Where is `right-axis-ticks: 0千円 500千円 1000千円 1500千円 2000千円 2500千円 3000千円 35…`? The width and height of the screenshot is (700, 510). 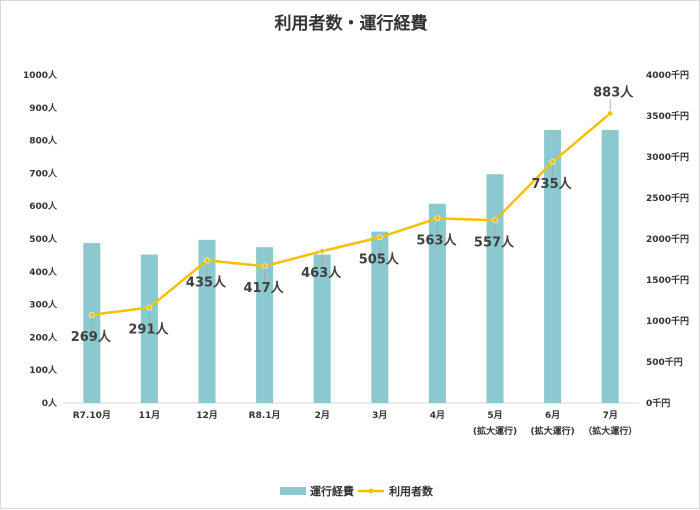
right-axis-ticks: 0千円 500千円 1000千円 1500千円 2000千円 2500千円 3000千円 35… is located at coordinates (667, 239).